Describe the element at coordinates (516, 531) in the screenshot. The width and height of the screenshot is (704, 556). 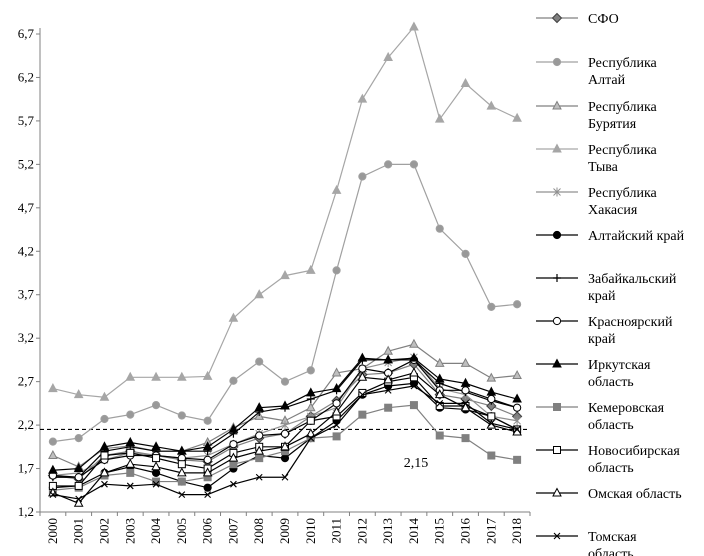
I see `x-tick-label: 2018` at that location.